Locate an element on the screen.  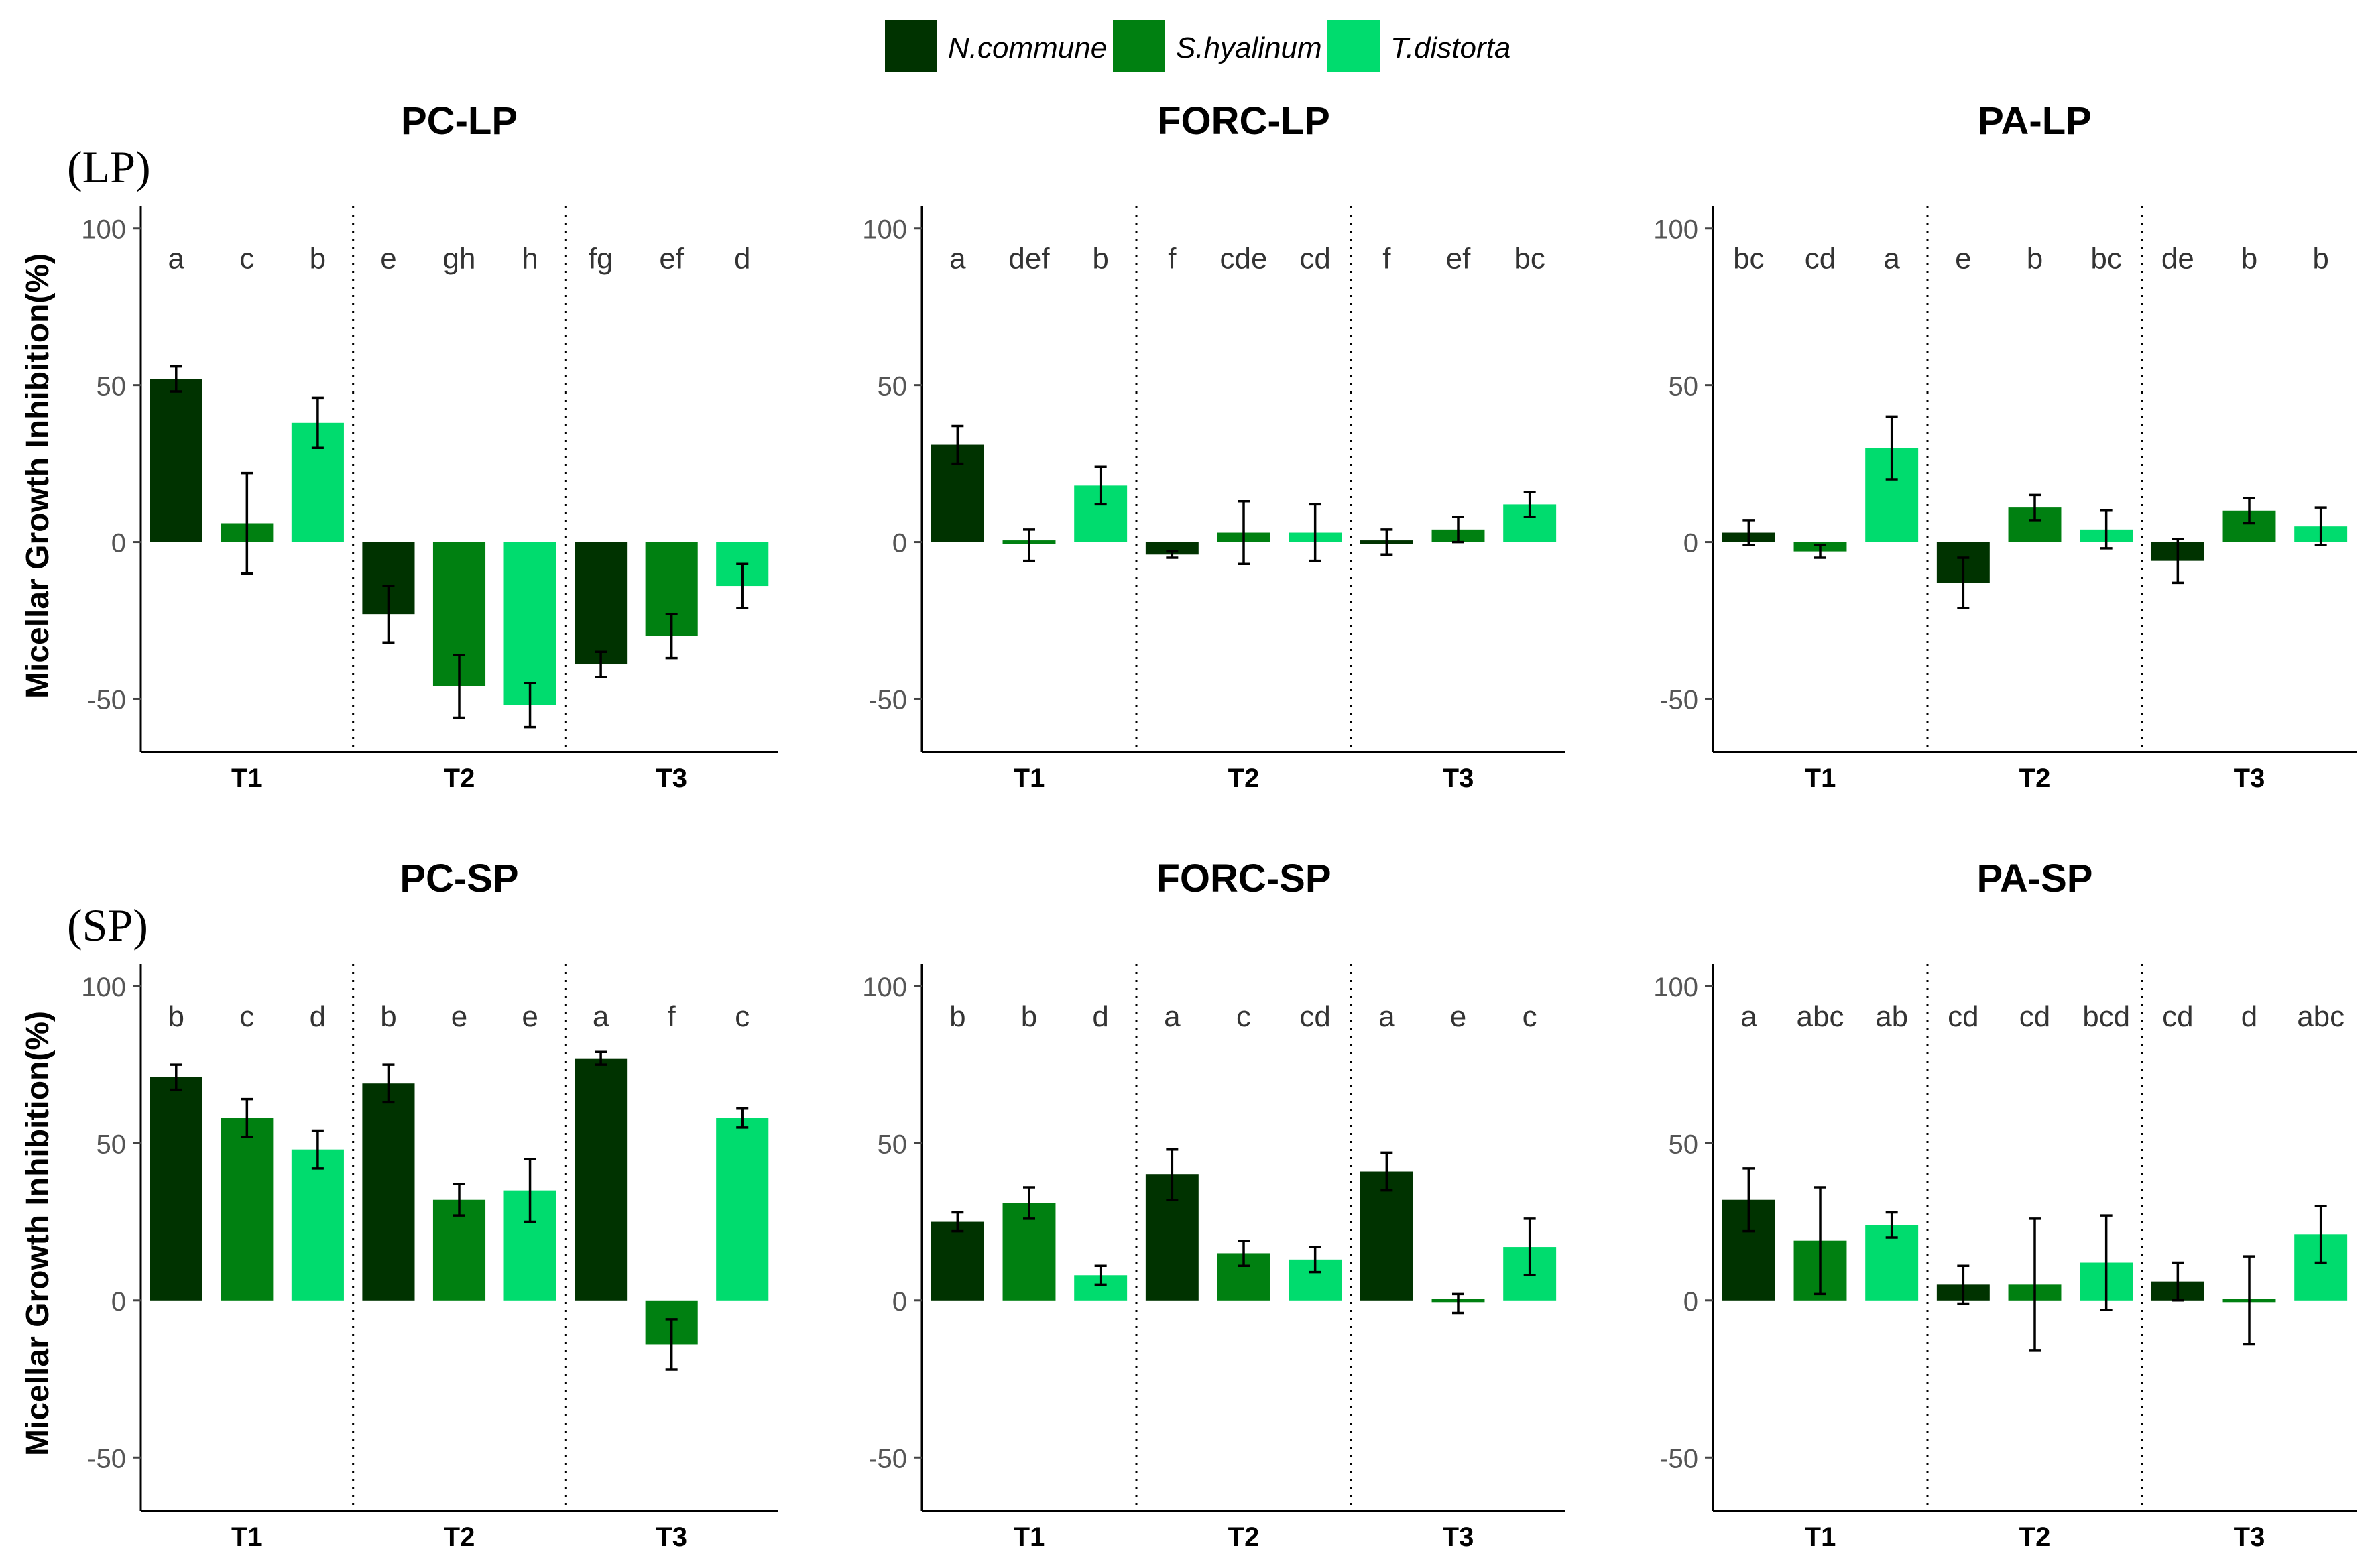
legend-label-1: N.commune is located at coordinates (1027, 48).